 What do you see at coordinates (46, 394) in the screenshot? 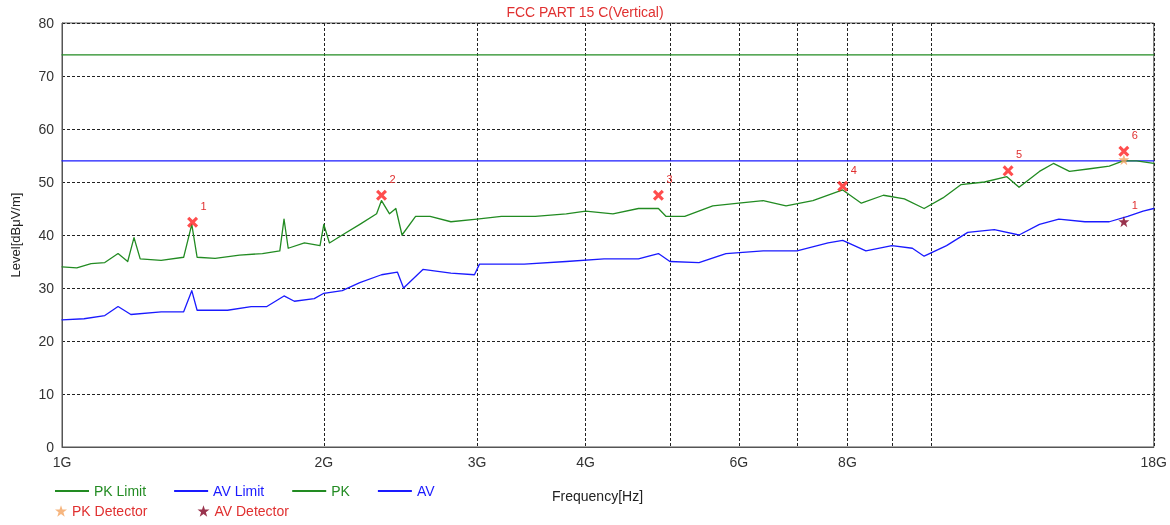
I see `y-tick-label: 10` at bounding box center [46, 394].